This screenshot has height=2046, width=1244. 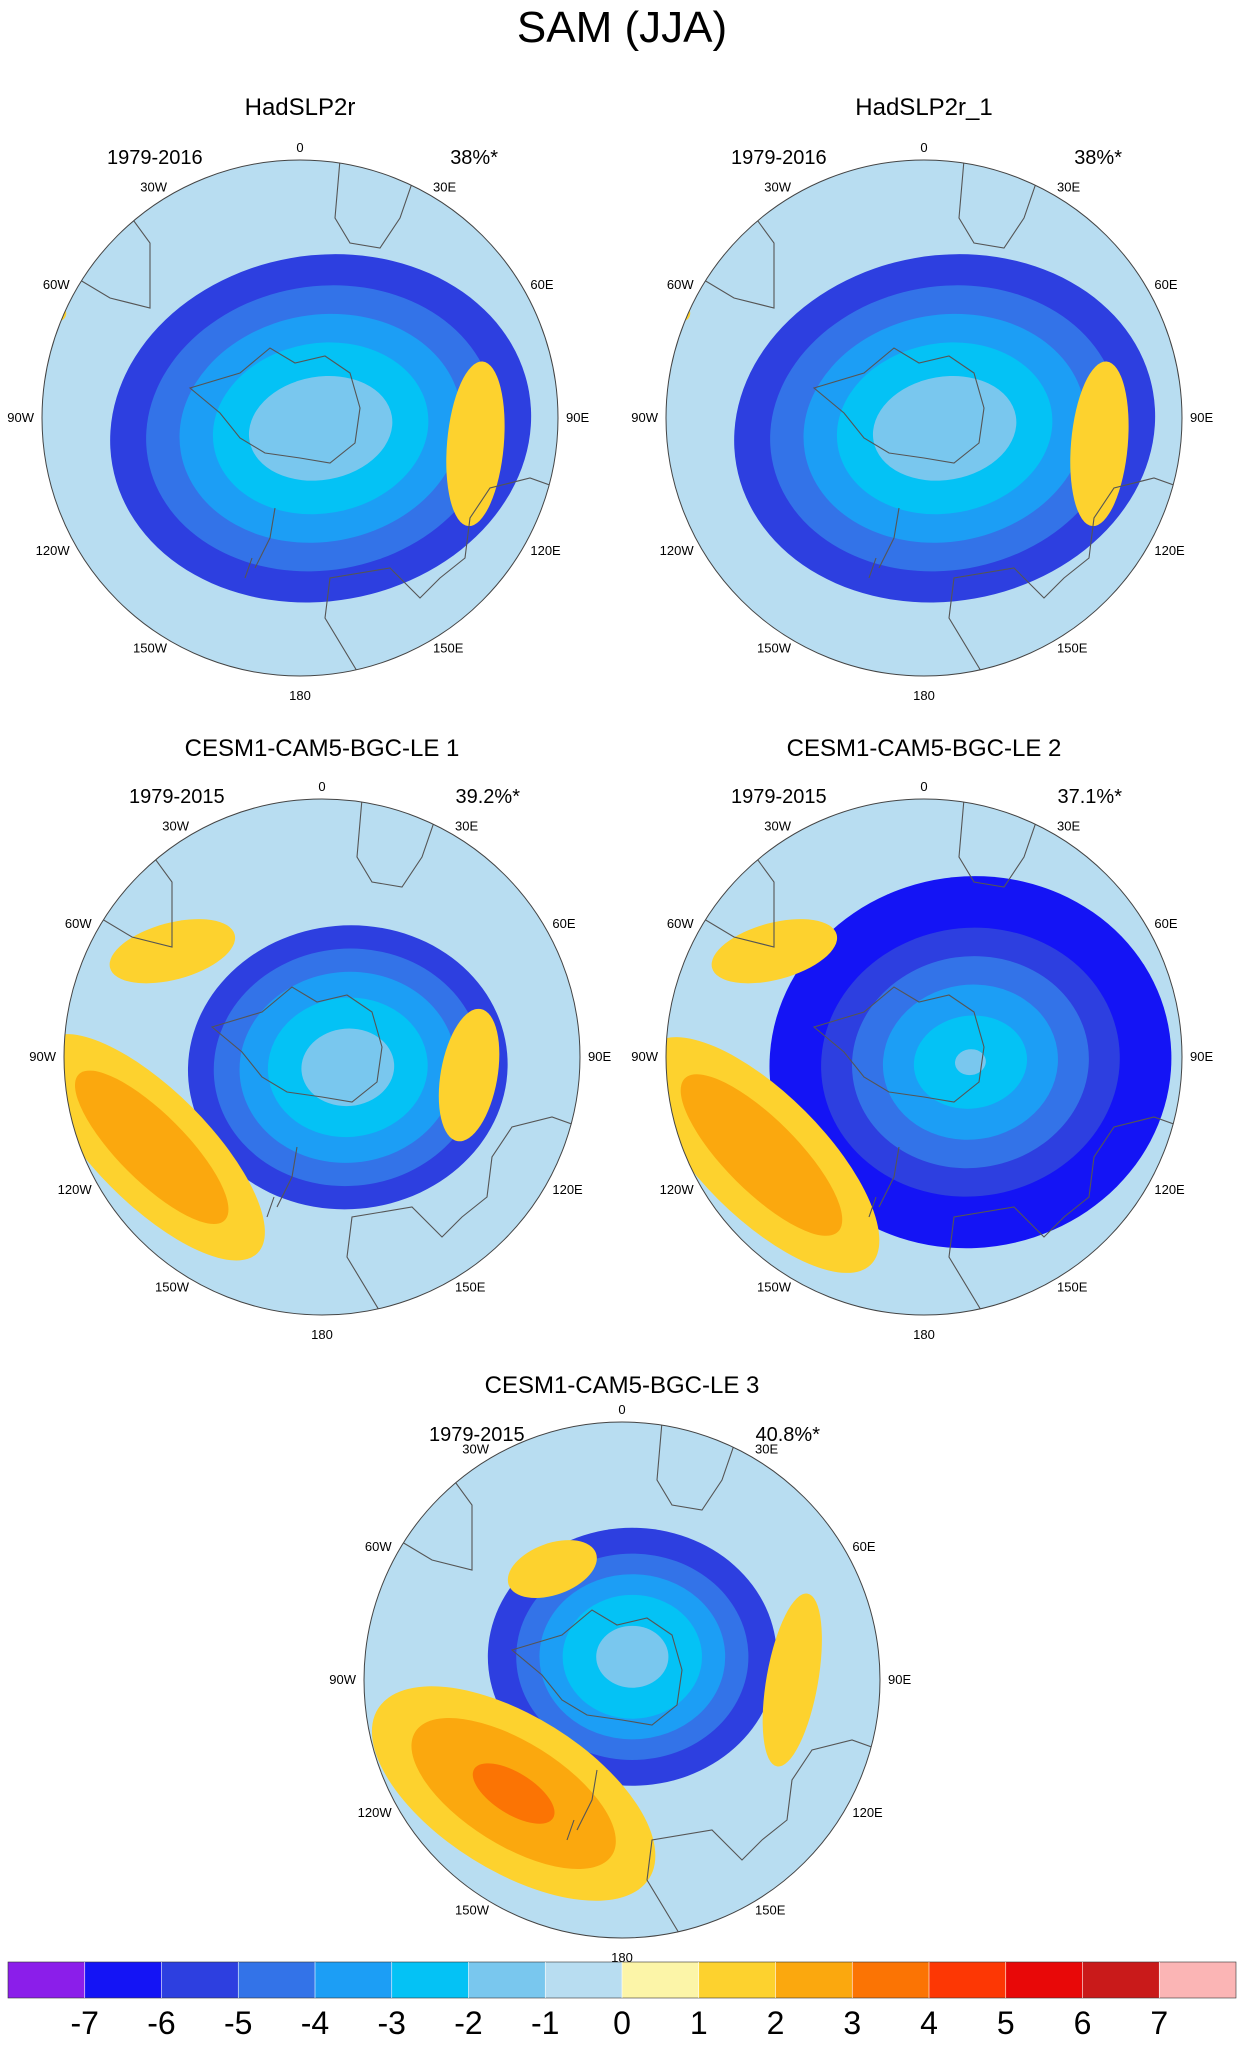 What do you see at coordinates (788, 1435) in the screenshot?
I see `panel-percent: 40.8%*` at bounding box center [788, 1435].